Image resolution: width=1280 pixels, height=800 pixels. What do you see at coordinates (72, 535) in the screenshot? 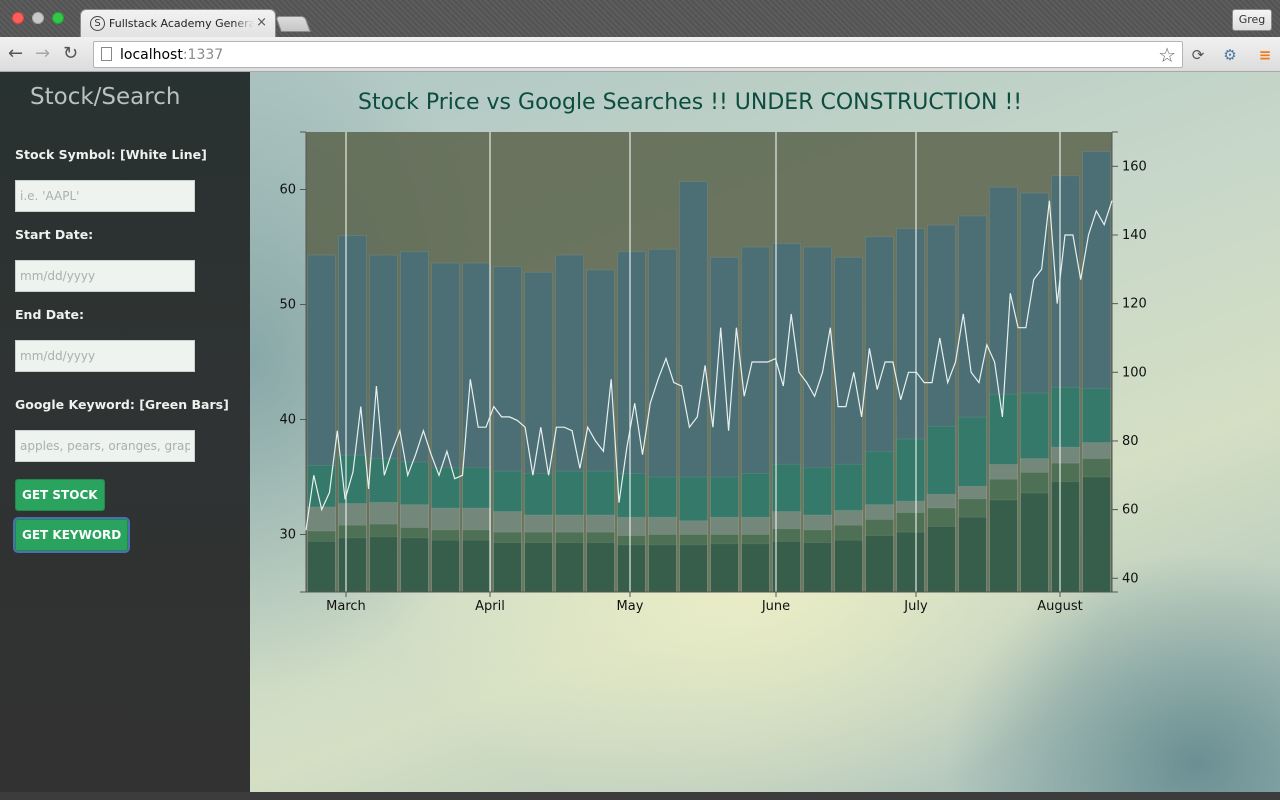
I see `get-keyword-button: GET KEYWORD` at bounding box center [72, 535].